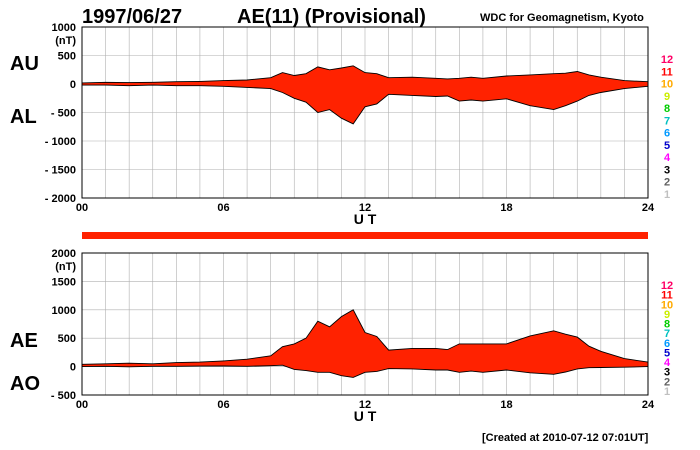 This screenshot has height=450, width=700. I want to click on y-tick-label: - 1000, so click(60, 142).